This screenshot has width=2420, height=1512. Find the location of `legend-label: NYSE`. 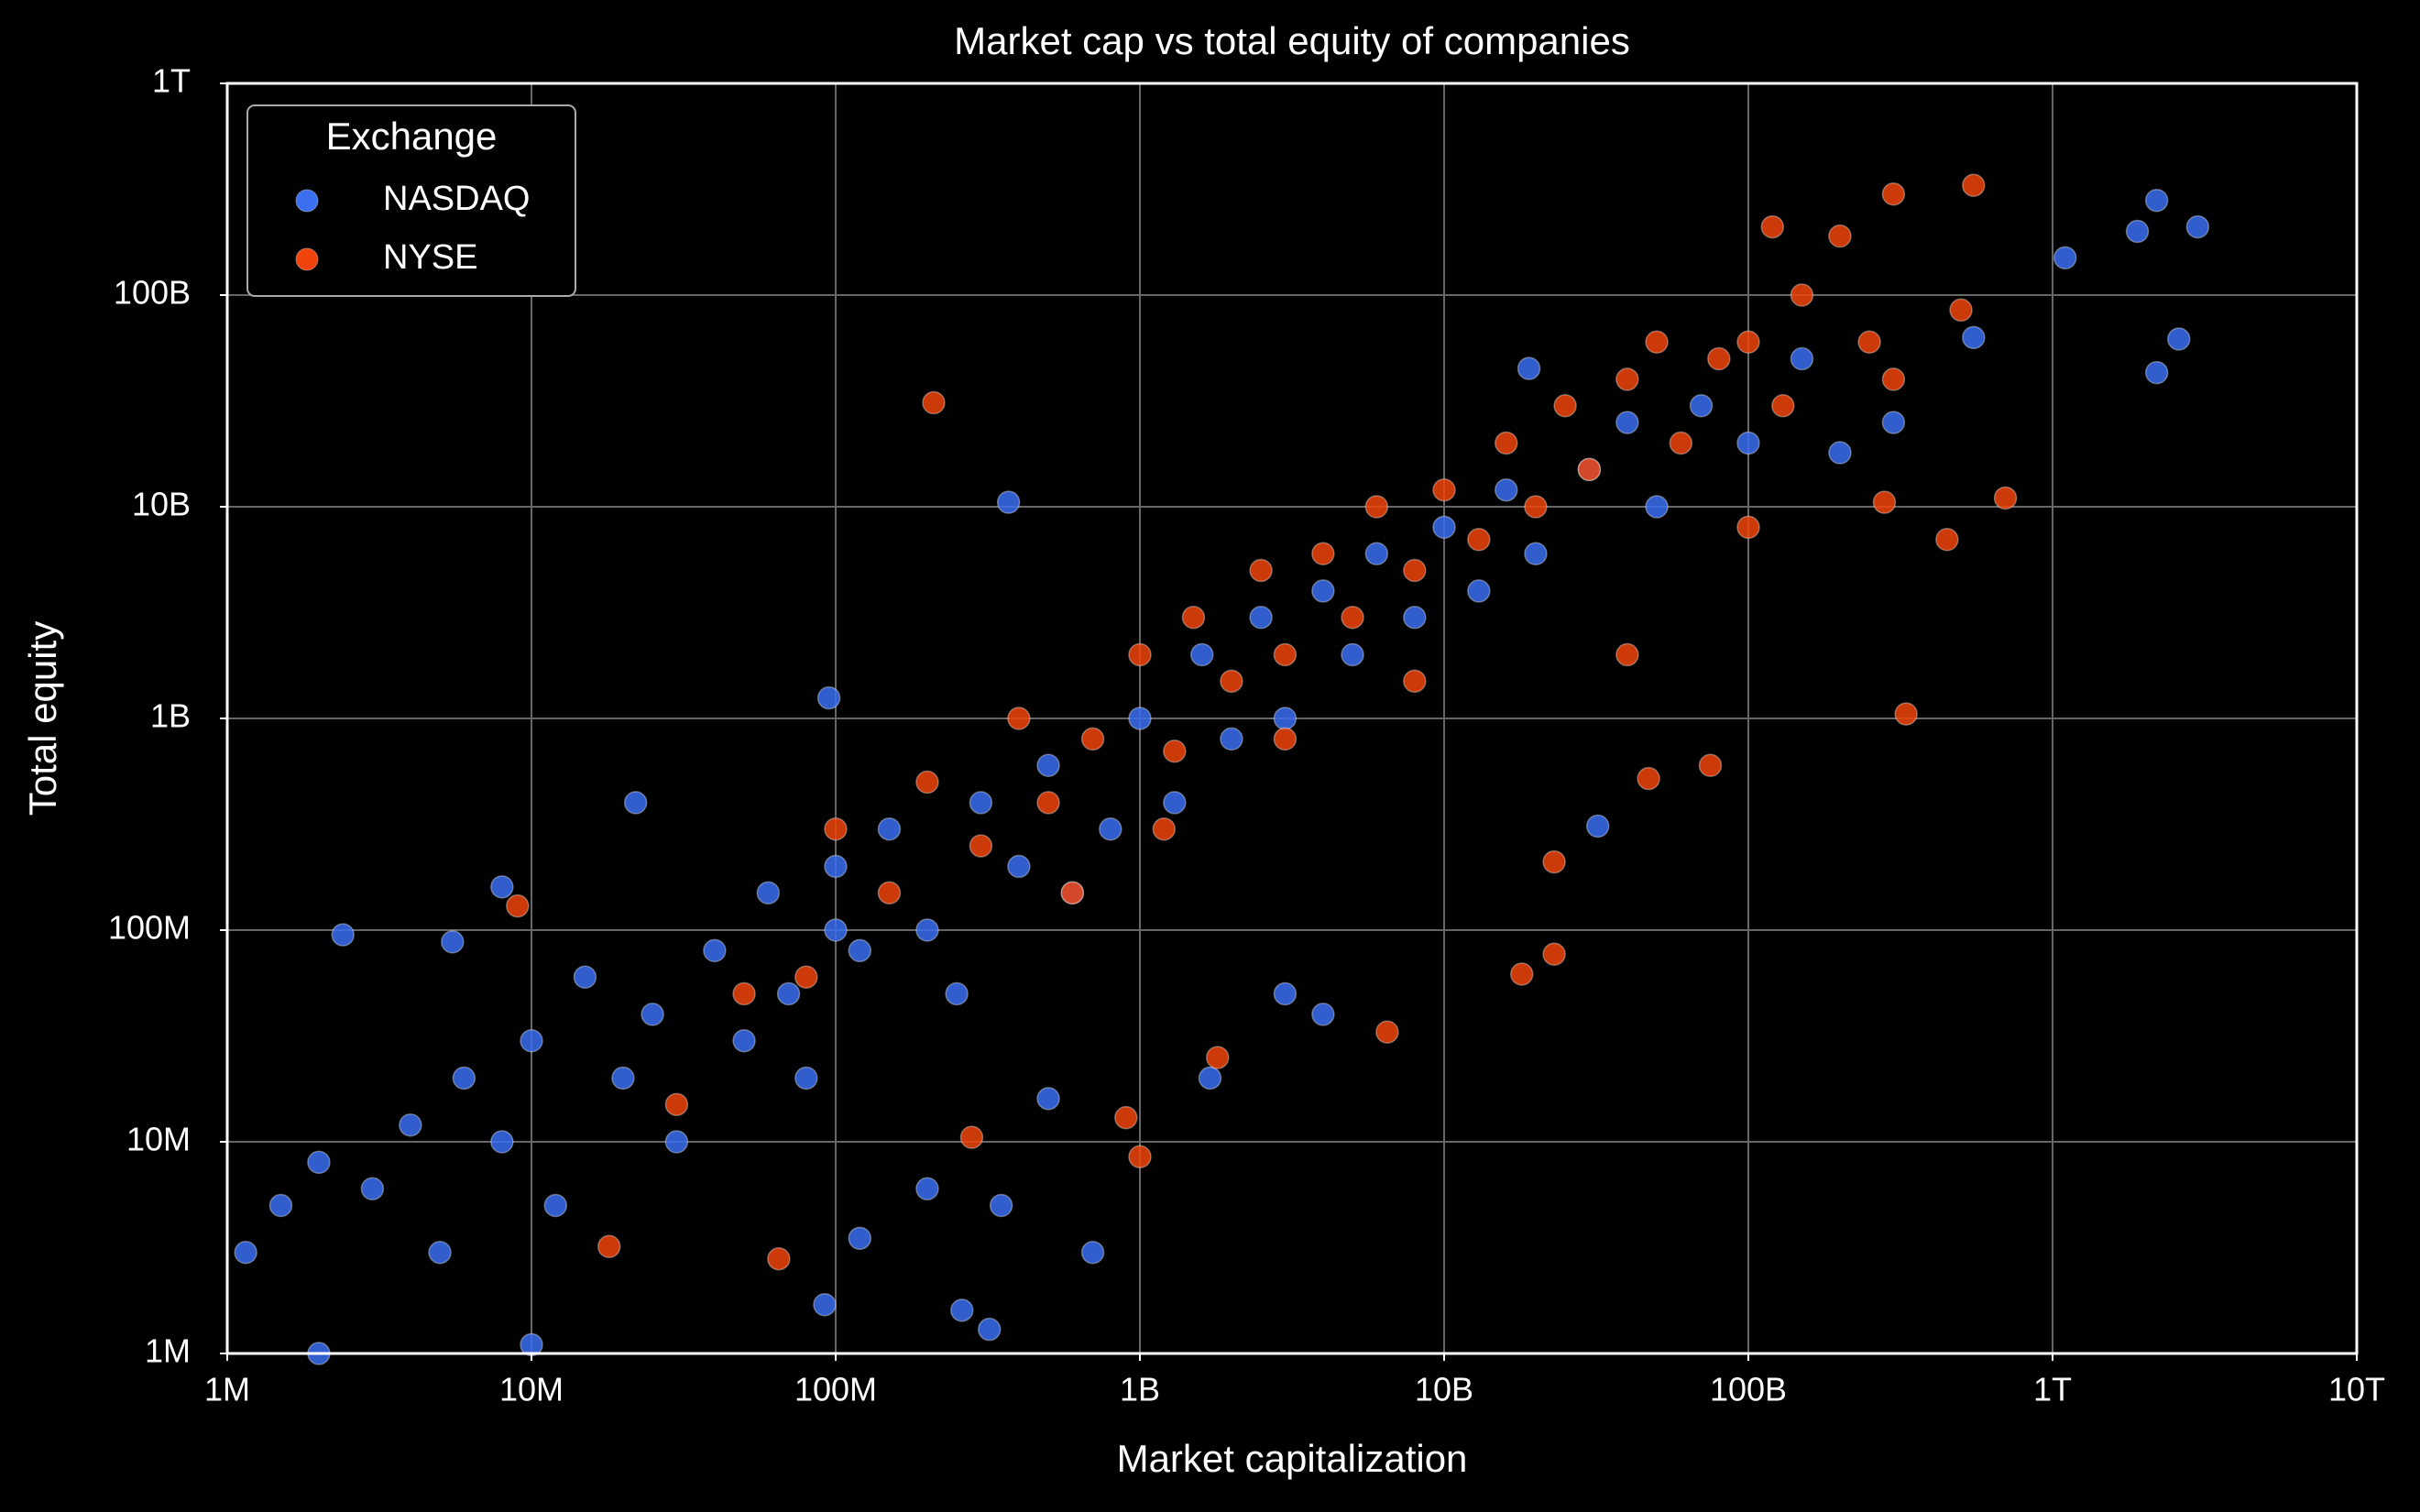

legend-label: NYSE is located at coordinates (430, 257).